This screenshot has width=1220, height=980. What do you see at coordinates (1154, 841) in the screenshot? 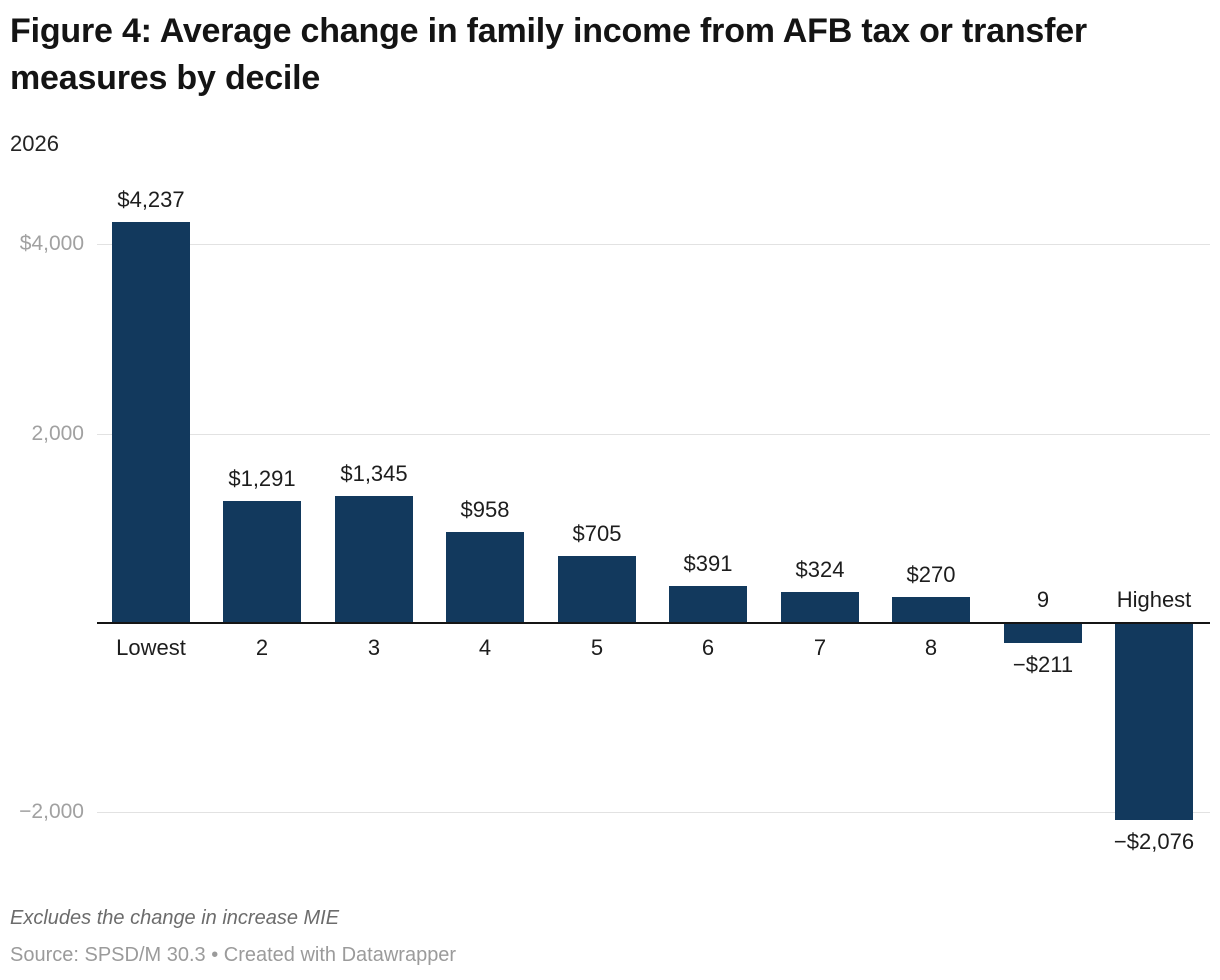
I see `bar-value-label: −$2,076` at bounding box center [1154, 841].